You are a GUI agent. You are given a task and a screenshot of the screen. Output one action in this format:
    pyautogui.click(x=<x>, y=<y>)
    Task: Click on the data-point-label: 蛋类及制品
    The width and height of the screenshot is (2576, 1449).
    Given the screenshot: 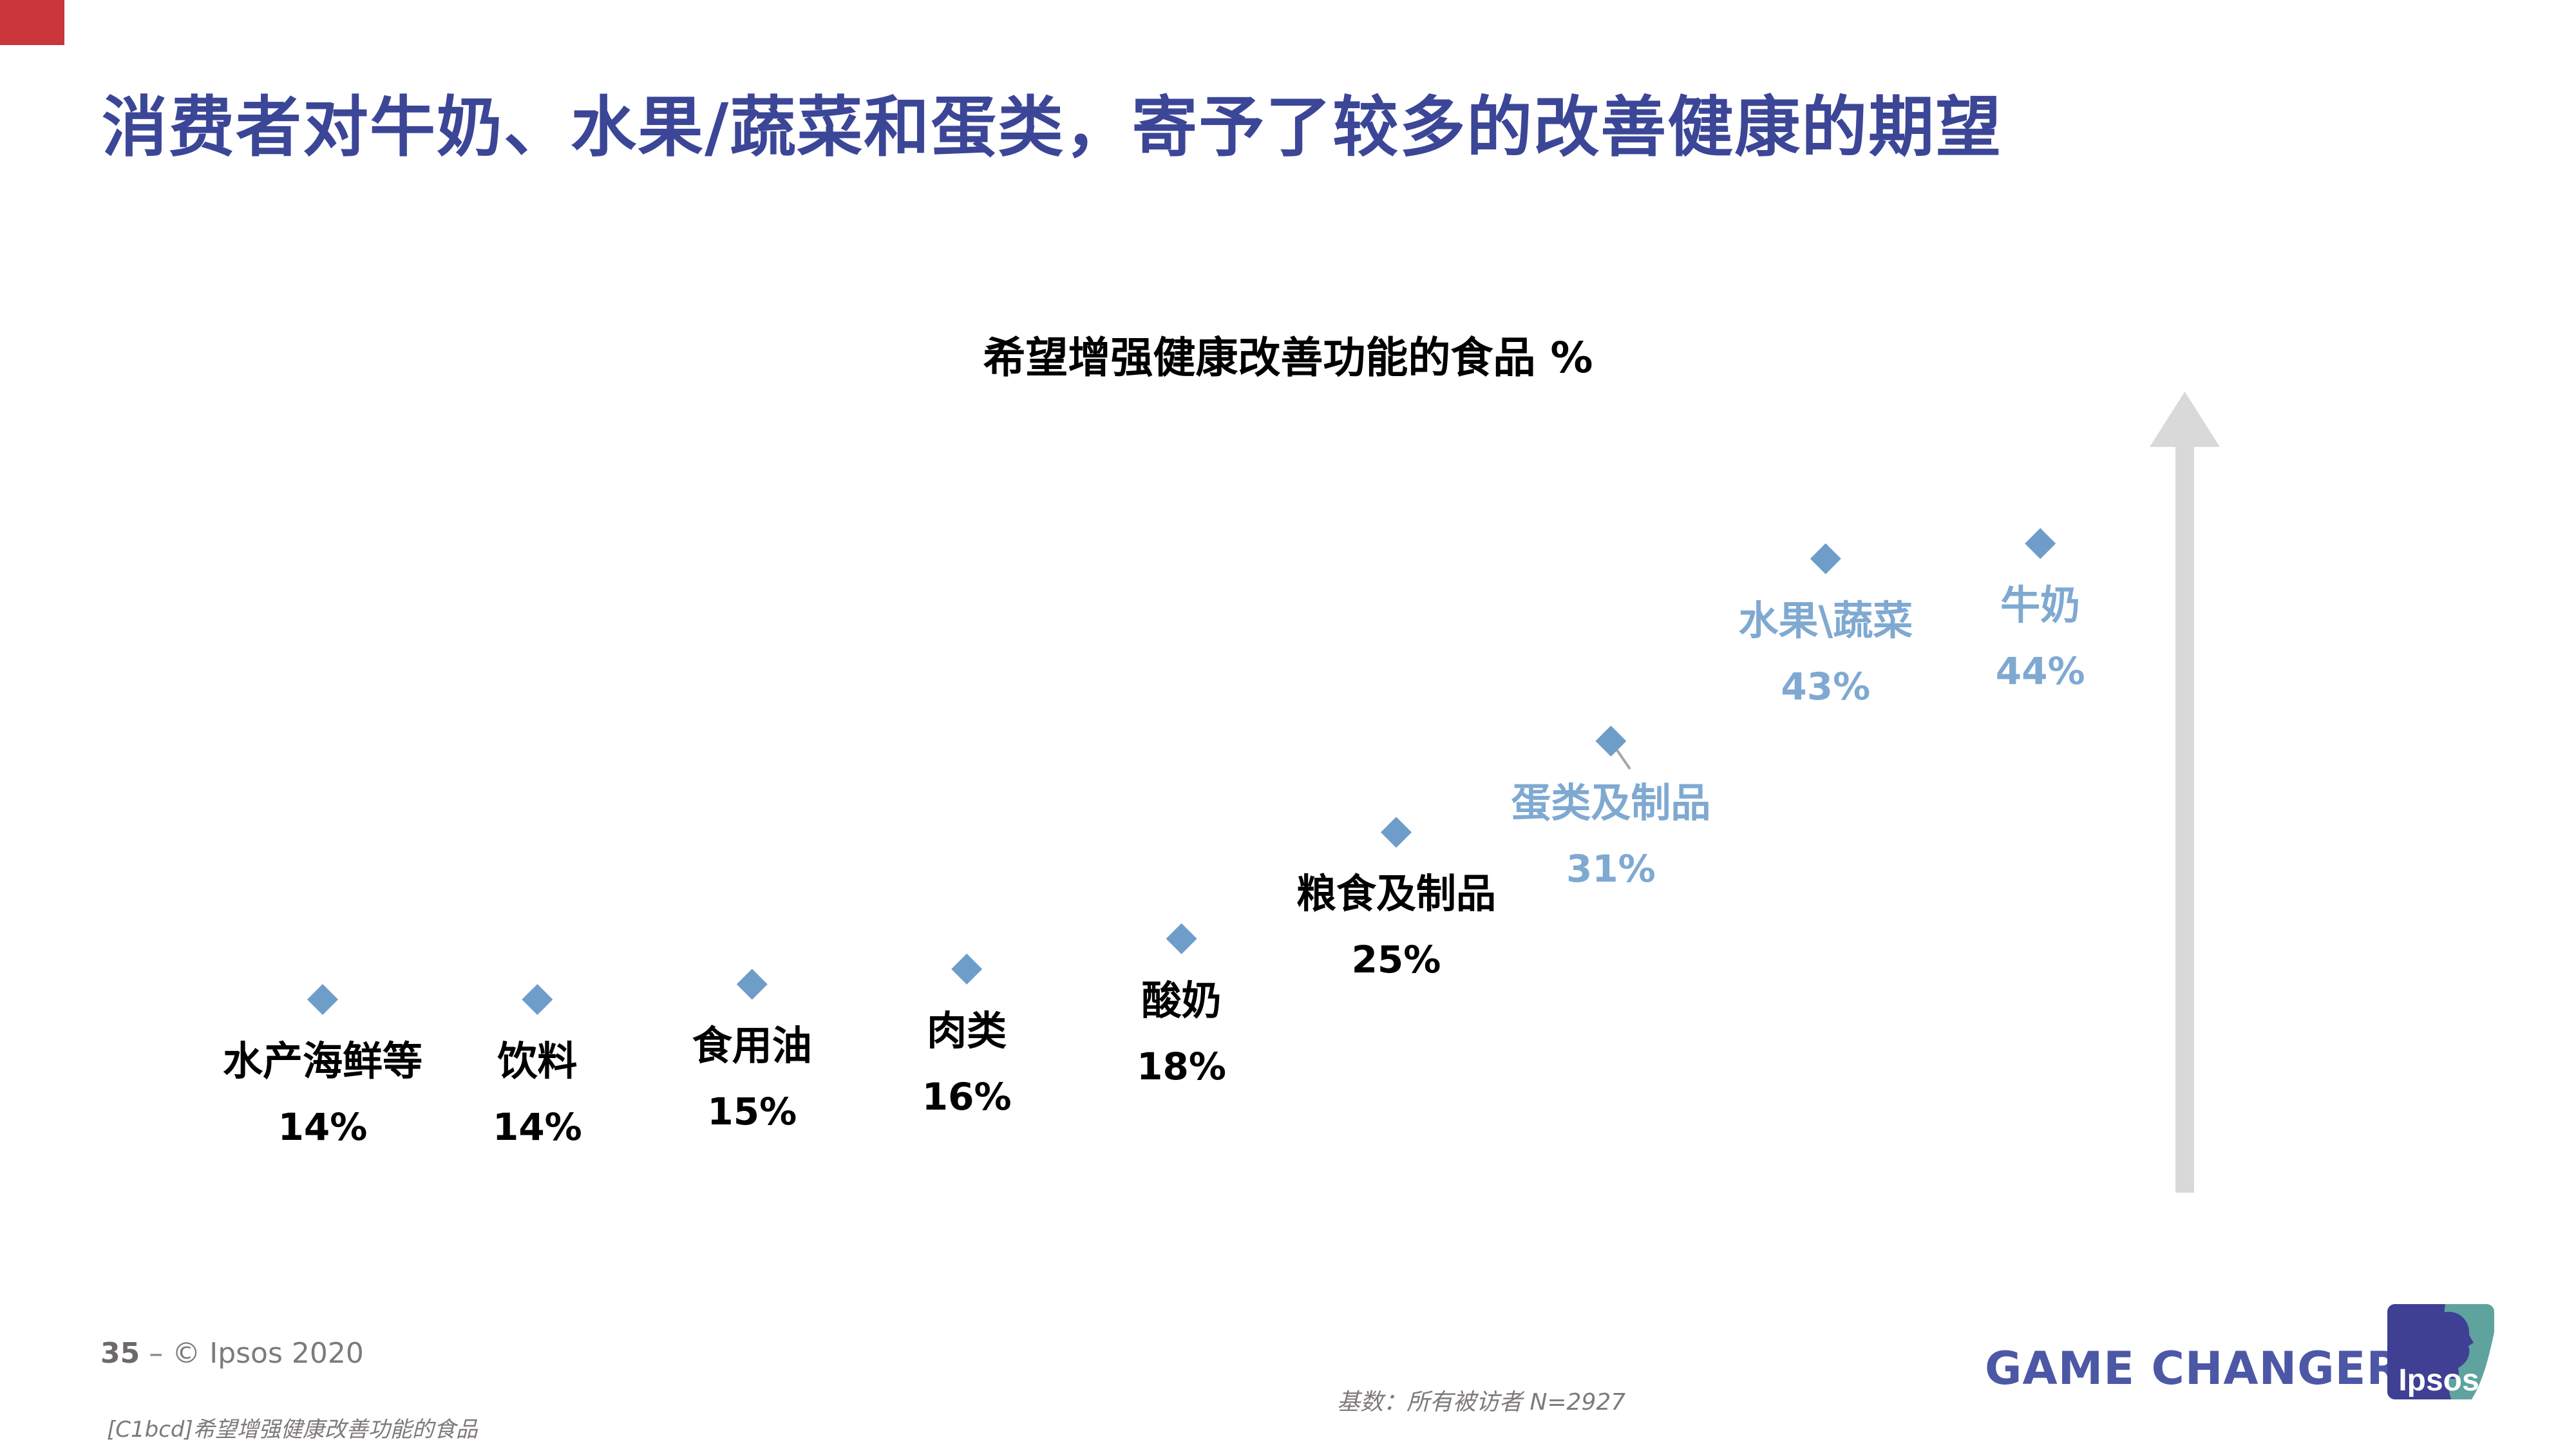 What is the action you would take?
    pyautogui.click(x=1611, y=803)
    